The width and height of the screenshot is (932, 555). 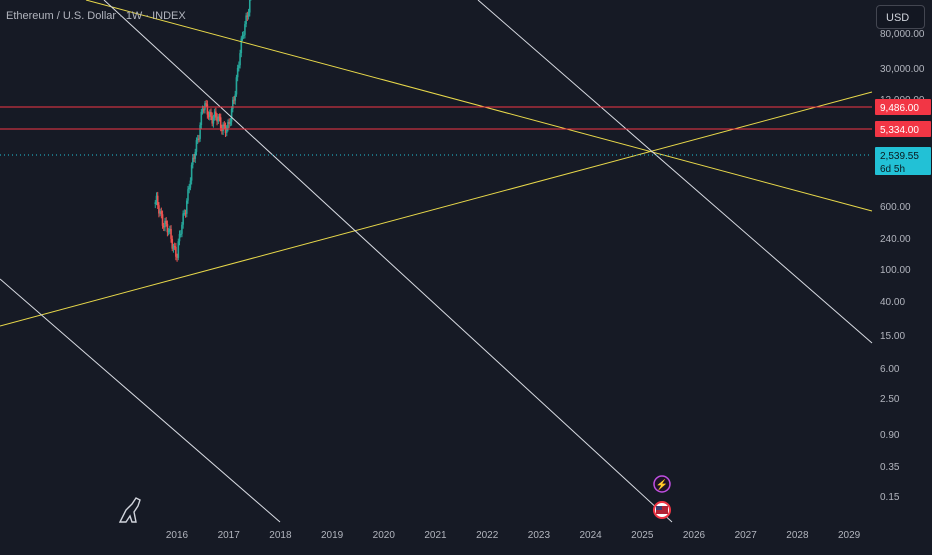 What do you see at coordinates (229, 535) in the screenshot?
I see `time-tick-label: 2017` at bounding box center [229, 535].